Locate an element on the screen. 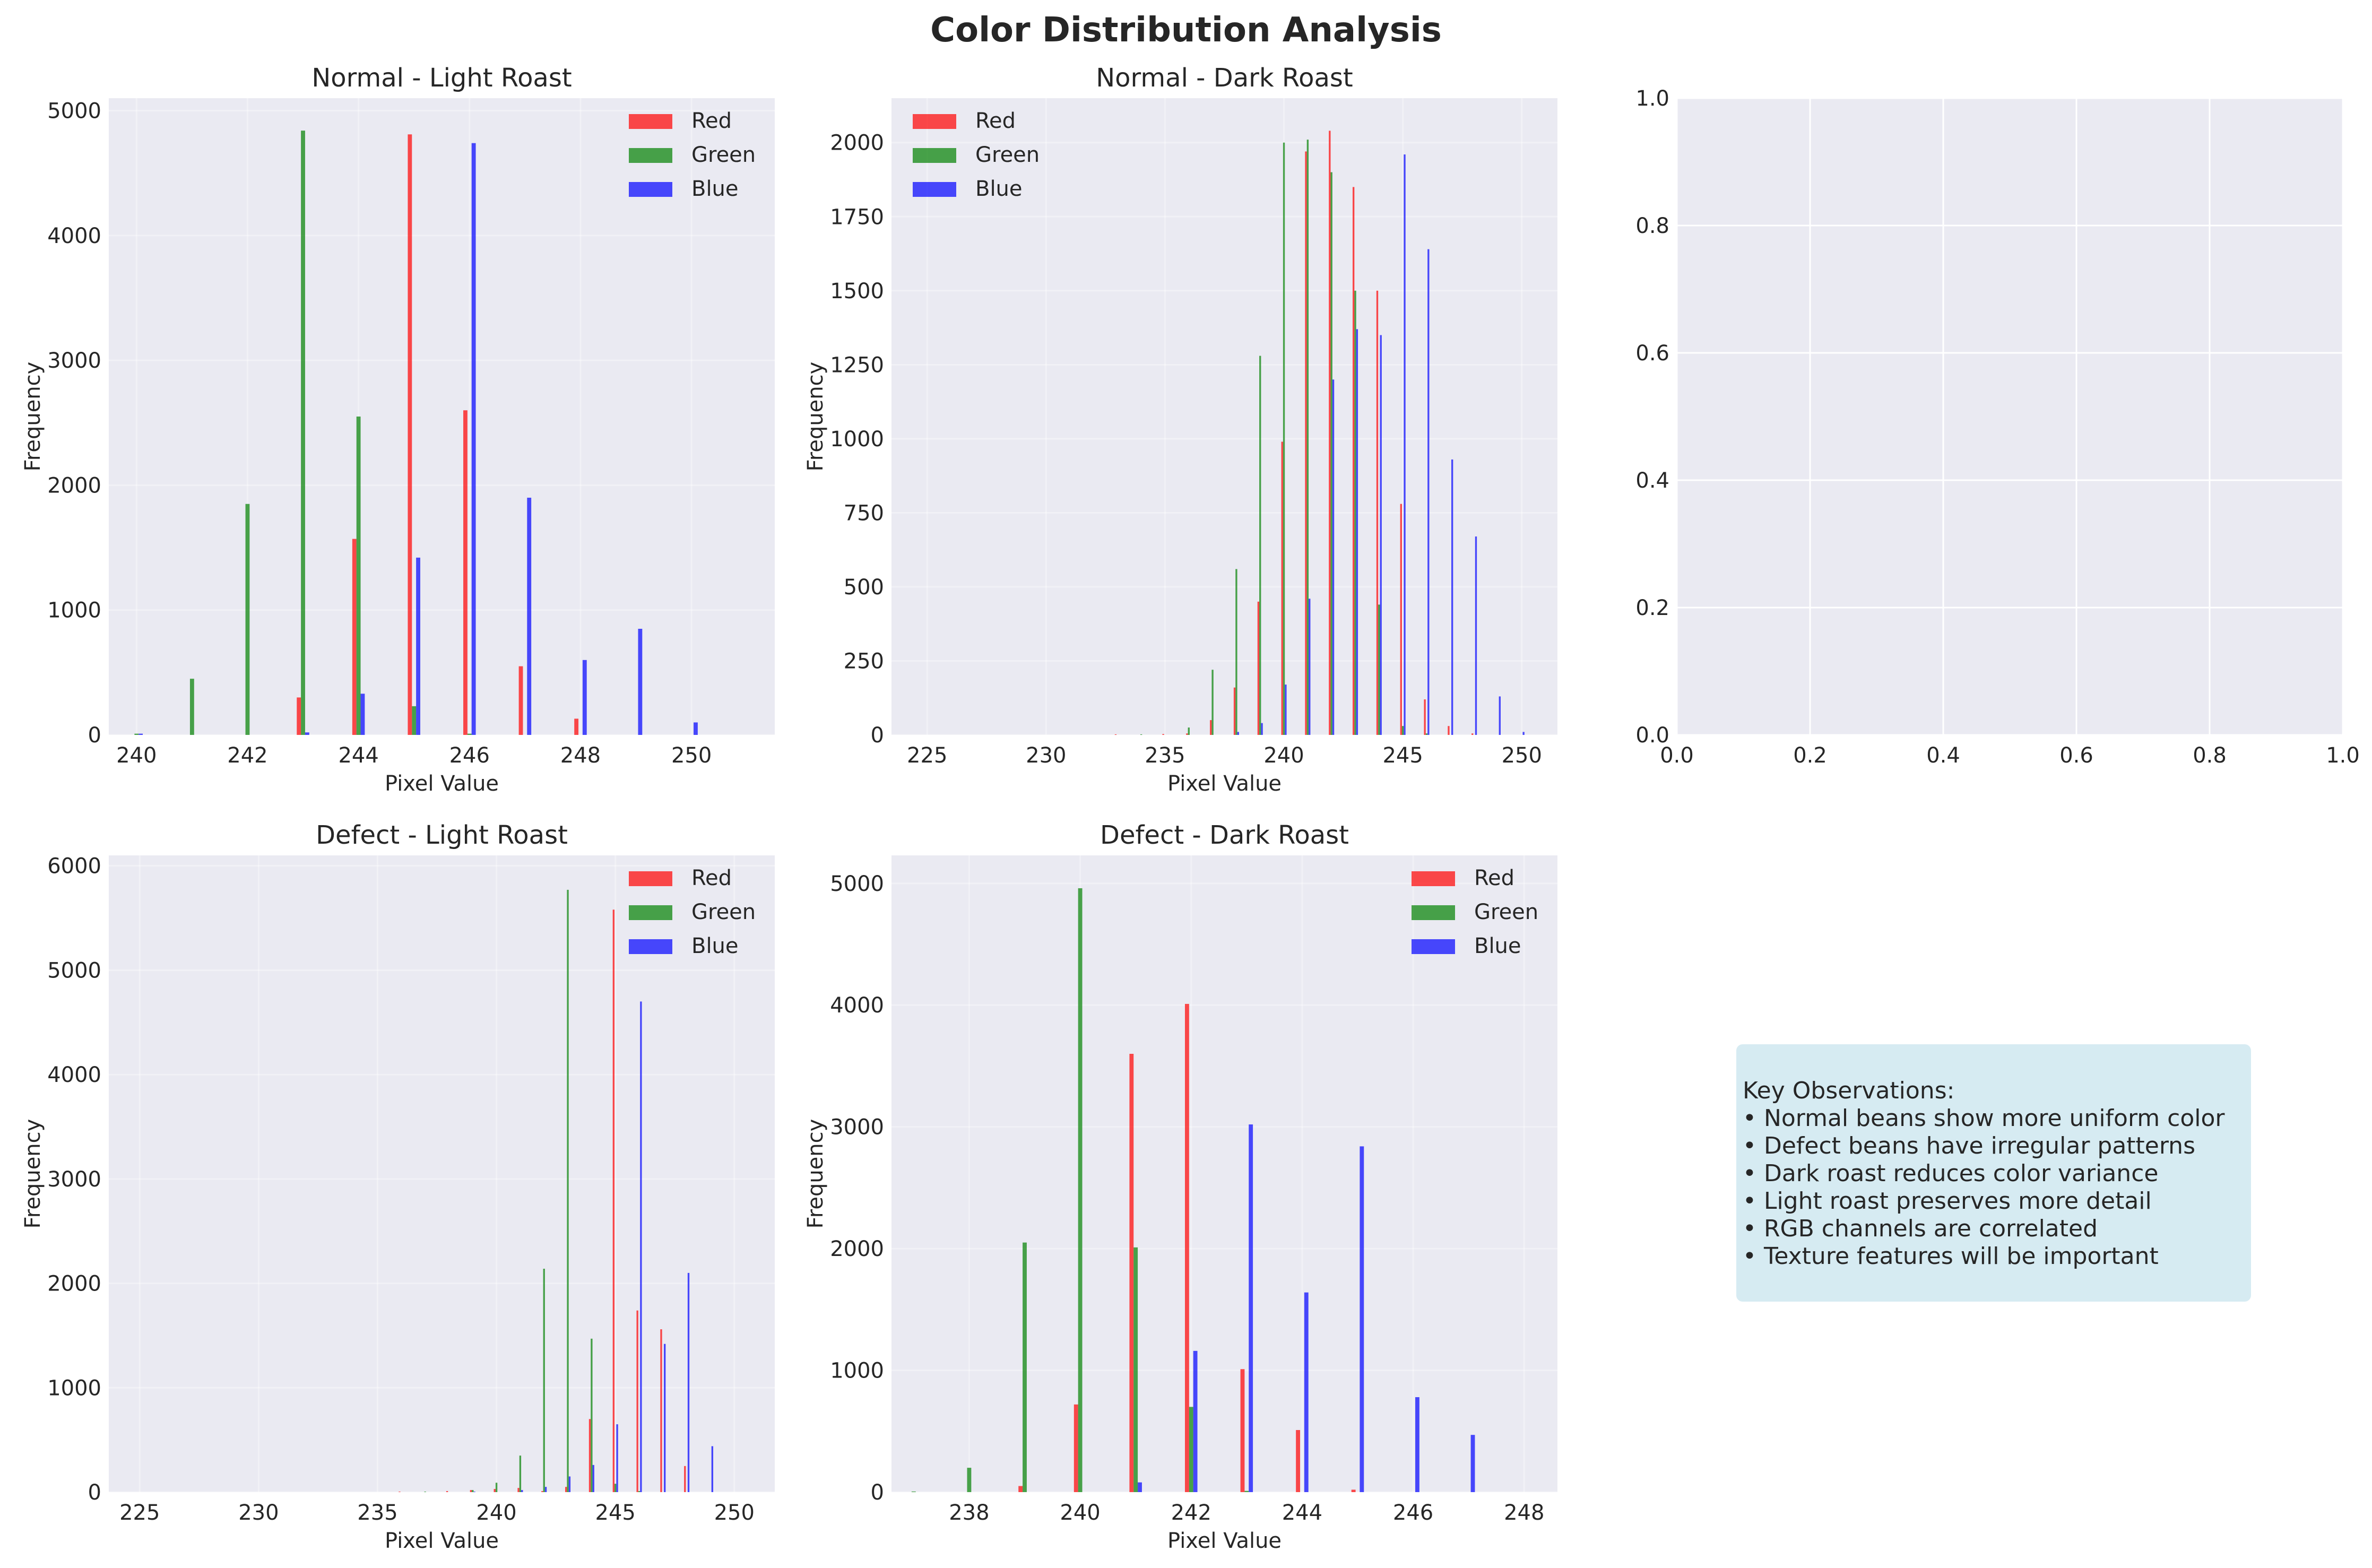 The width and height of the screenshot is (2372, 1568). x-tick-label: 0.6 is located at coordinates (2076, 755).